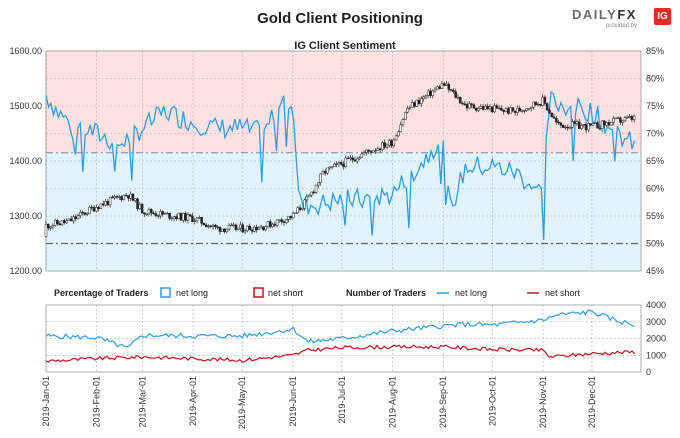 The image size is (680, 438). What do you see at coordinates (655, 244) in the screenshot?
I see `percentage-tick-label: 50%` at bounding box center [655, 244].